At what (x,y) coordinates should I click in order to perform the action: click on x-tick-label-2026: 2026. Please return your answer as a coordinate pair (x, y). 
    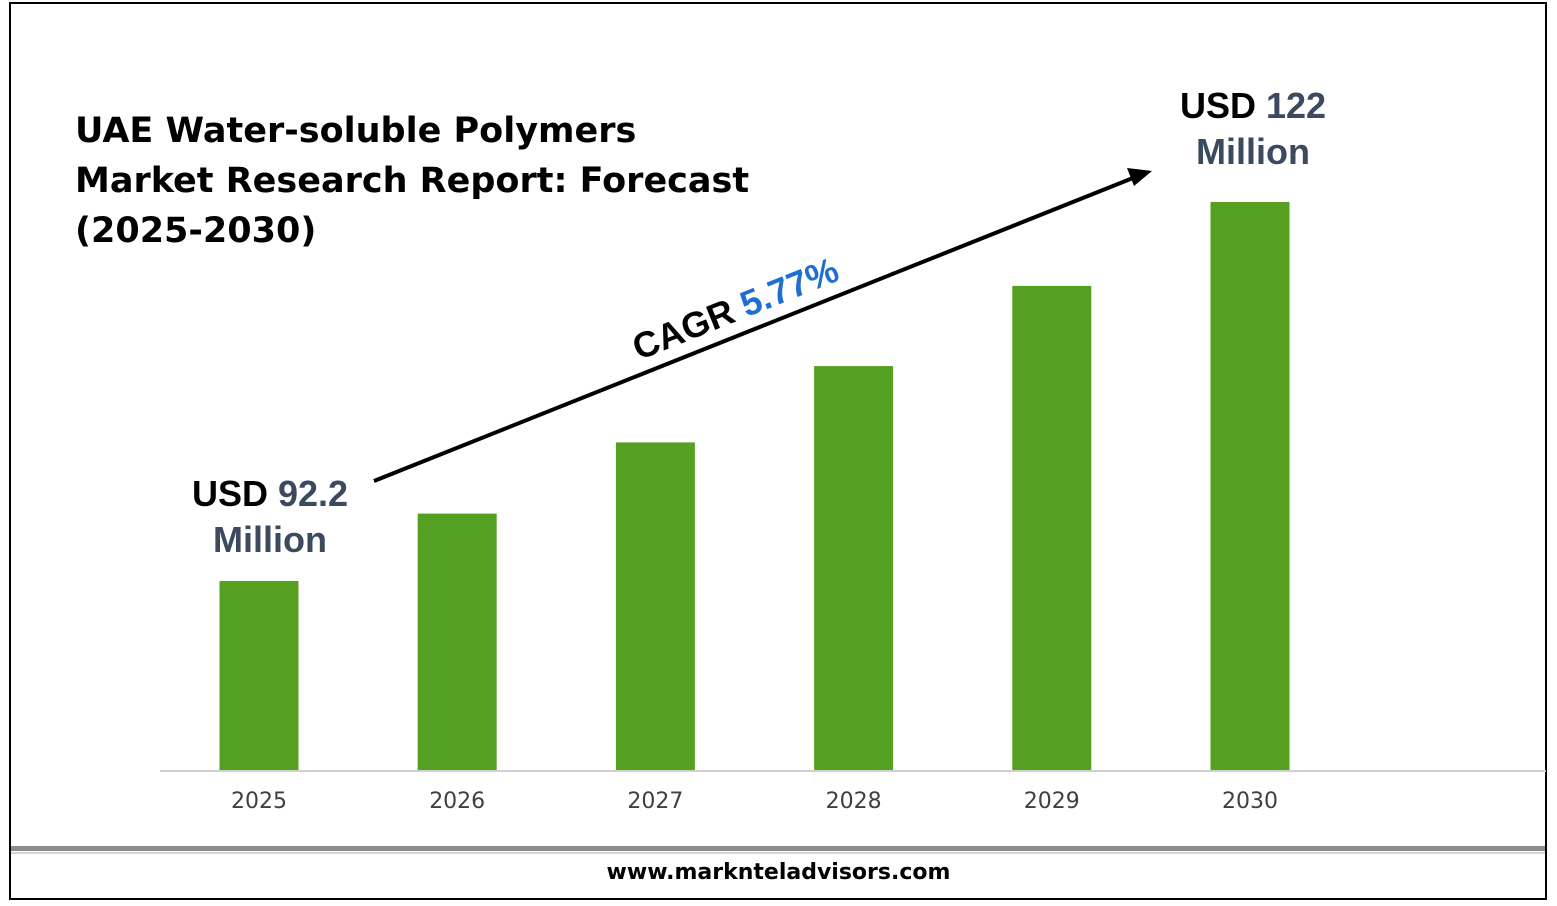
    Looking at the image, I should click on (457, 801).